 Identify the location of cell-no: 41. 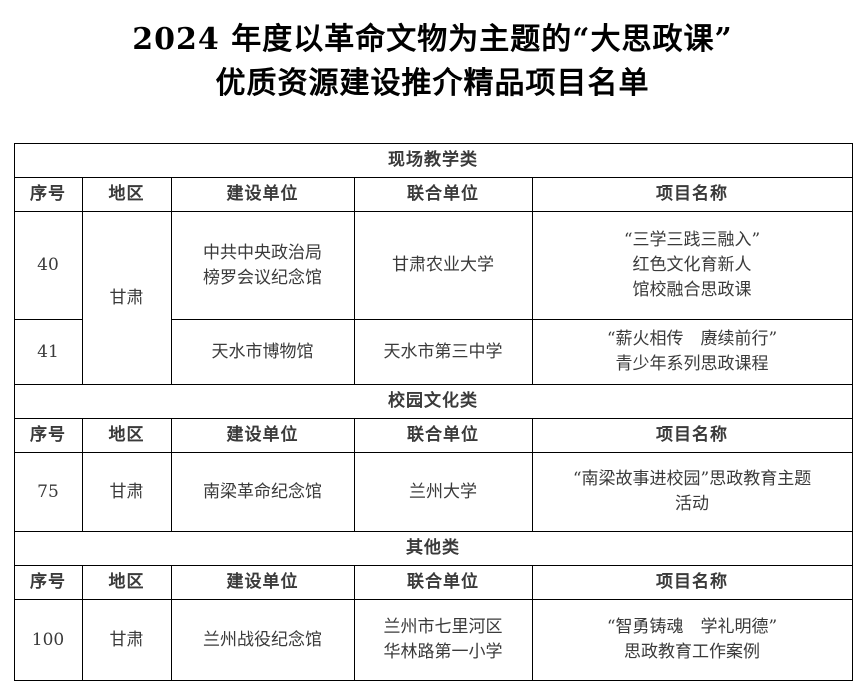
(48, 352).